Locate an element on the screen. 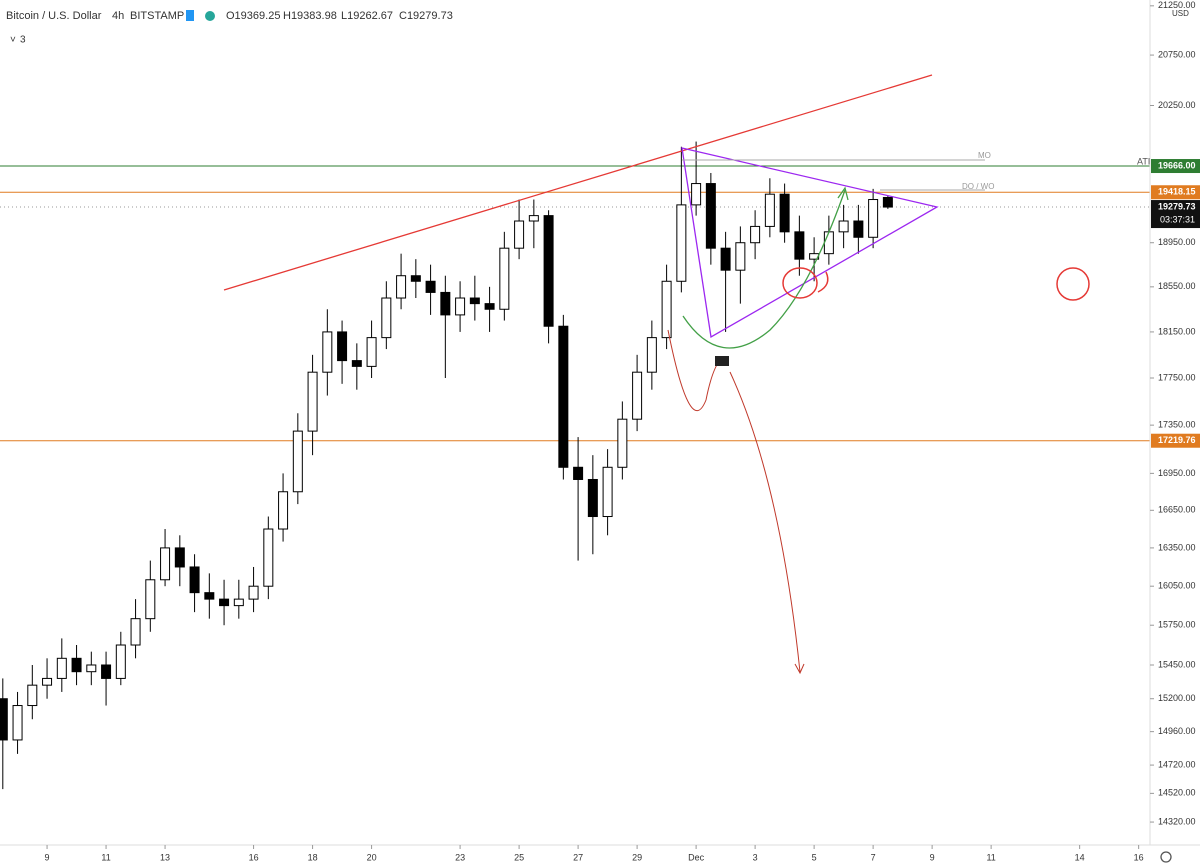 Image resolution: width=1200 pixels, height=867 pixels. projection-curve is located at coordinates (765, 522).